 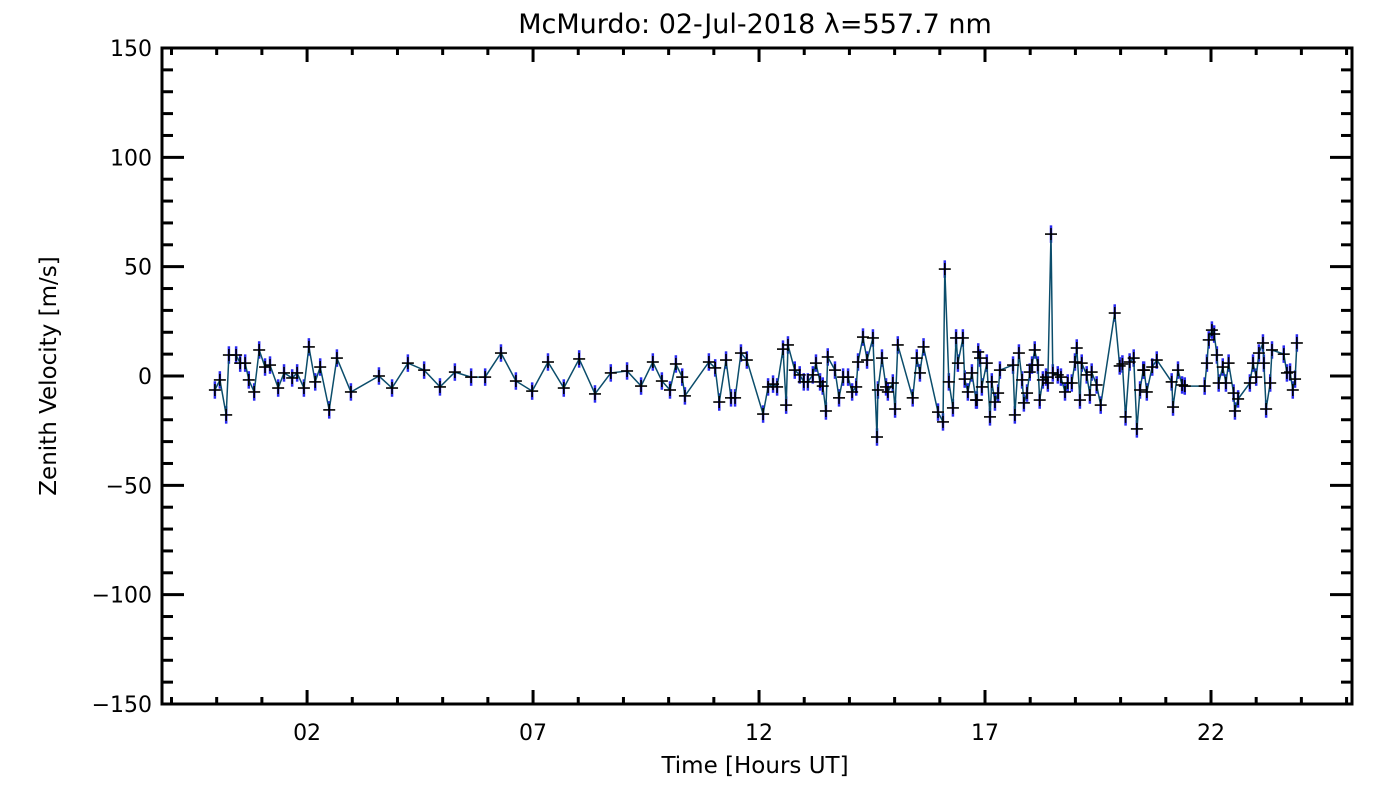 What do you see at coordinates (307, 733) in the screenshot?
I see `x-tick-label: 02` at bounding box center [307, 733].